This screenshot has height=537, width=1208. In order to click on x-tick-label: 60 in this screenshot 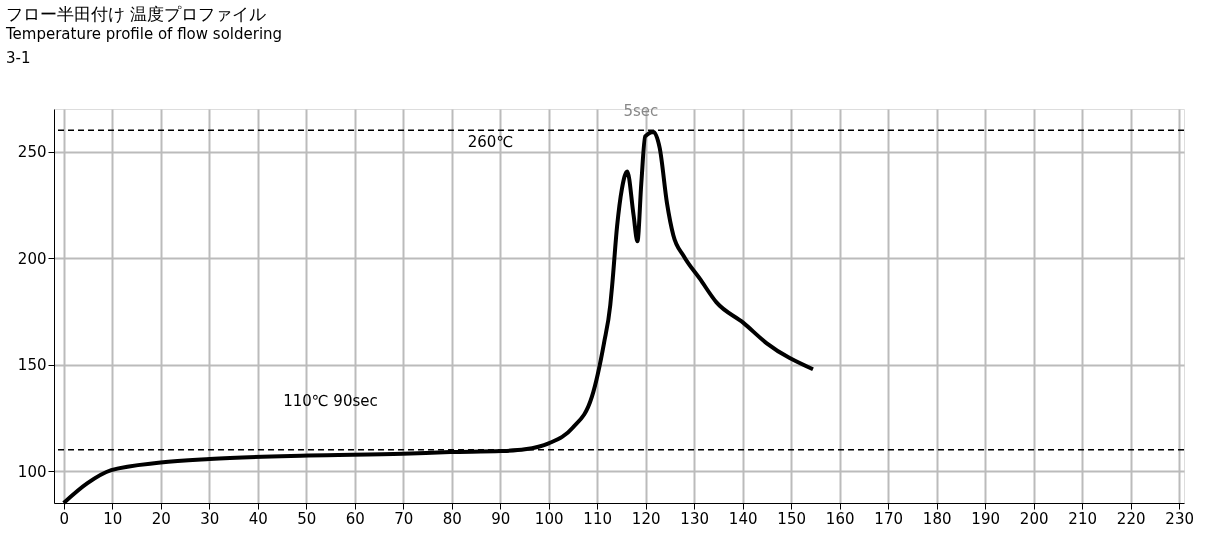, I will do `click(355, 518)`.